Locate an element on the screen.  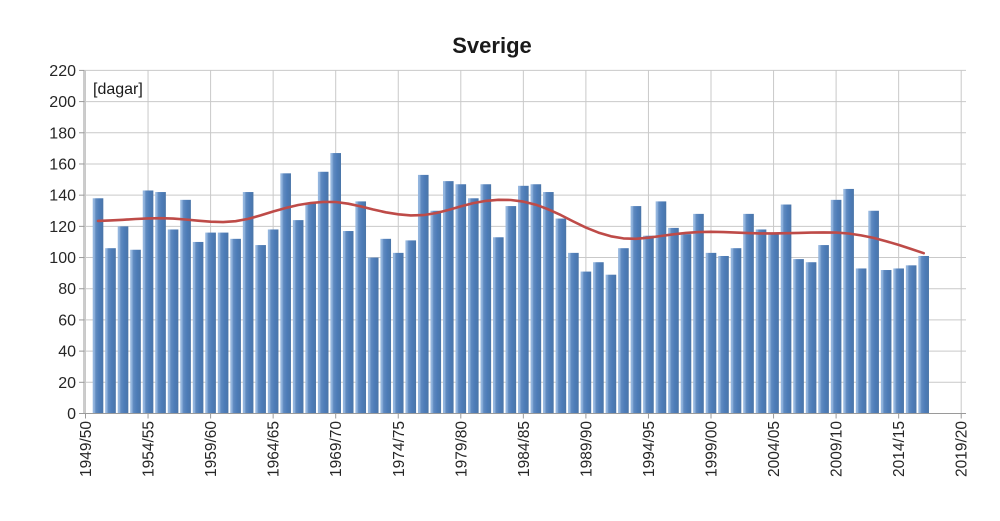
y-tick-label: 160 is located at coordinates (62, 164).